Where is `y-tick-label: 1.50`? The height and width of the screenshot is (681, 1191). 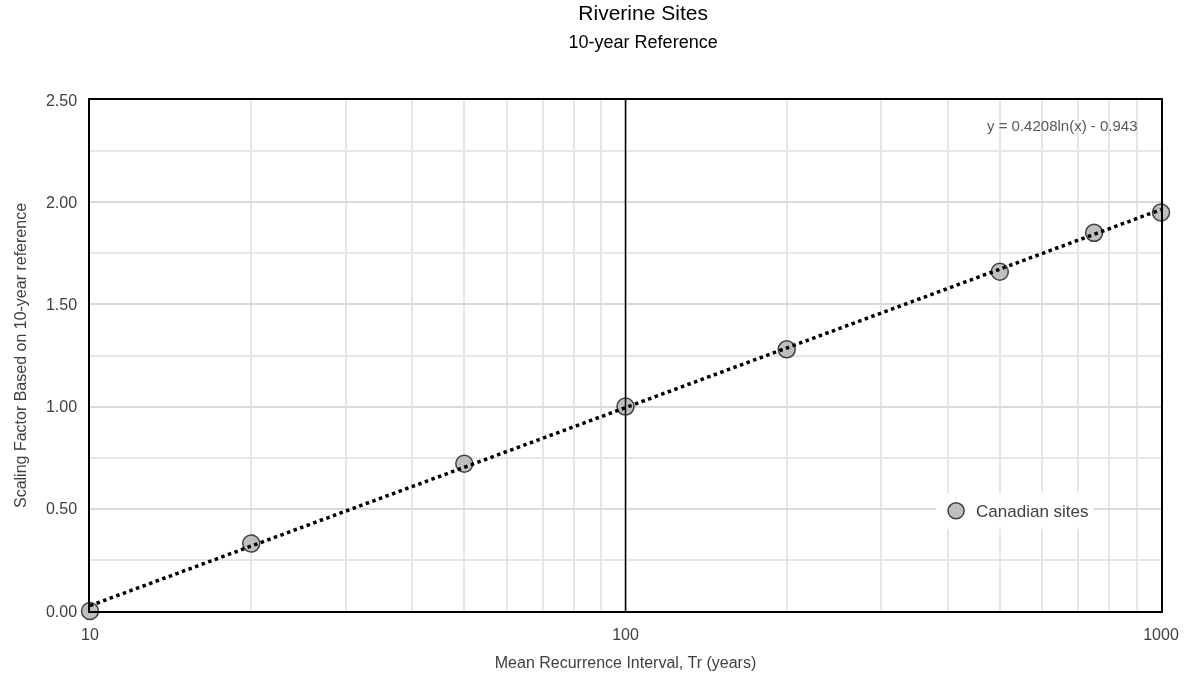
y-tick-label: 1.50 is located at coordinates (61, 304).